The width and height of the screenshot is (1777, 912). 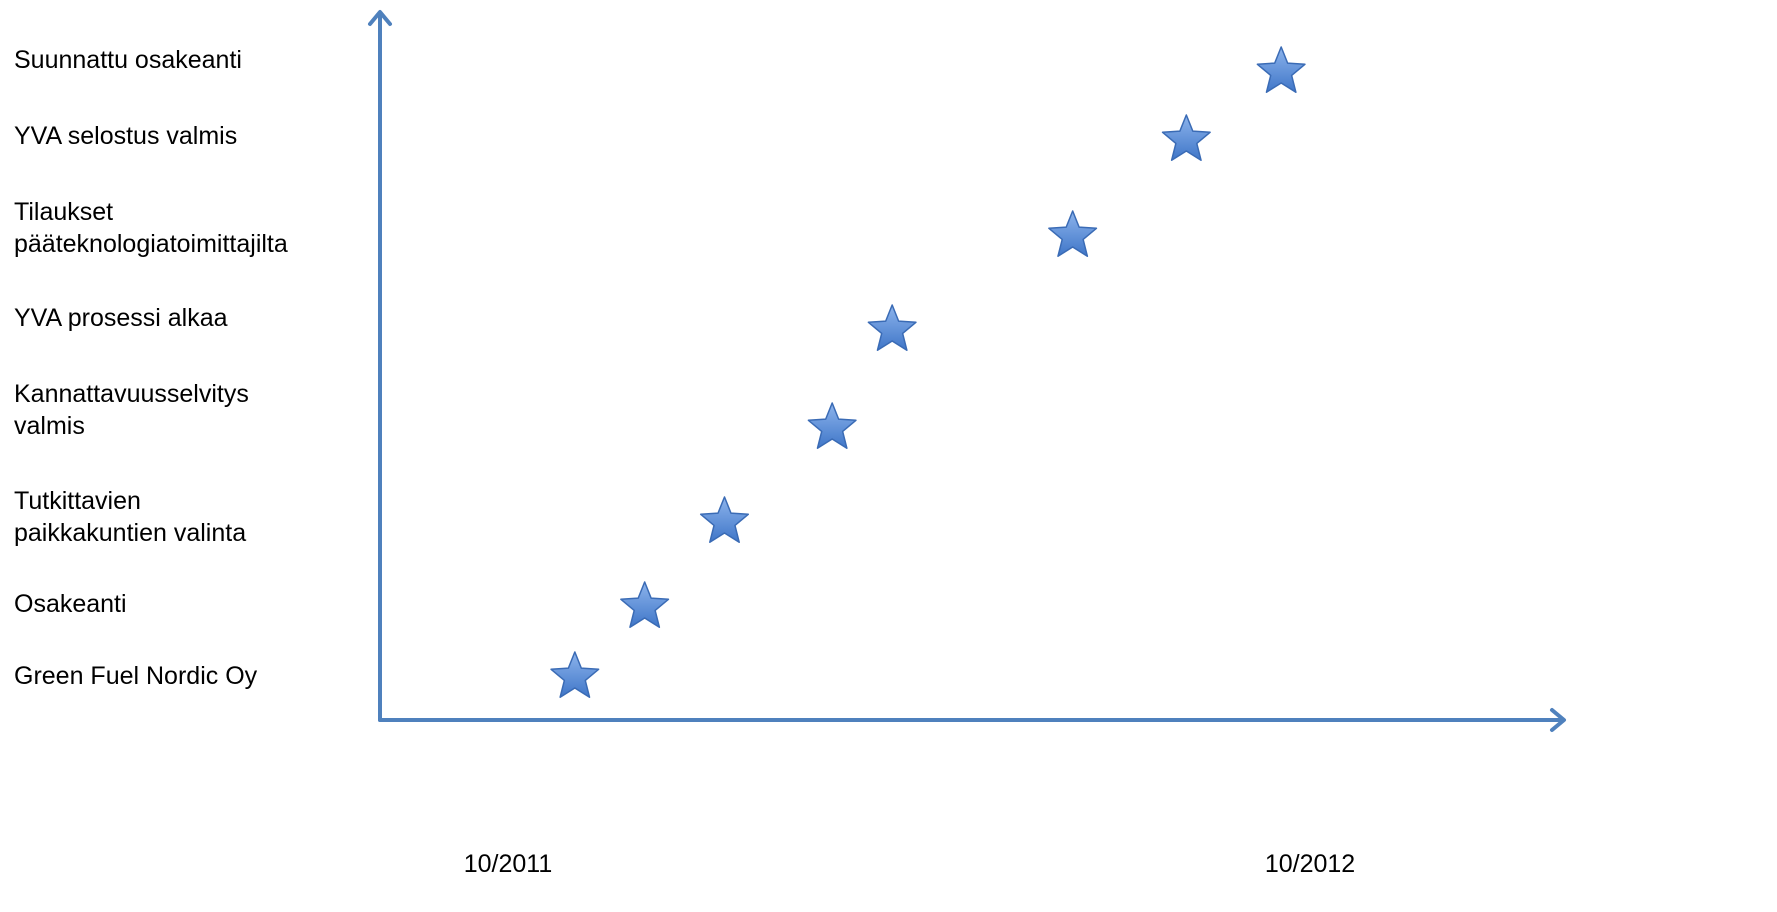 I want to click on milestone-label-yva-selostus-valmis: YVA selostus valmis, so click(x=126, y=136).